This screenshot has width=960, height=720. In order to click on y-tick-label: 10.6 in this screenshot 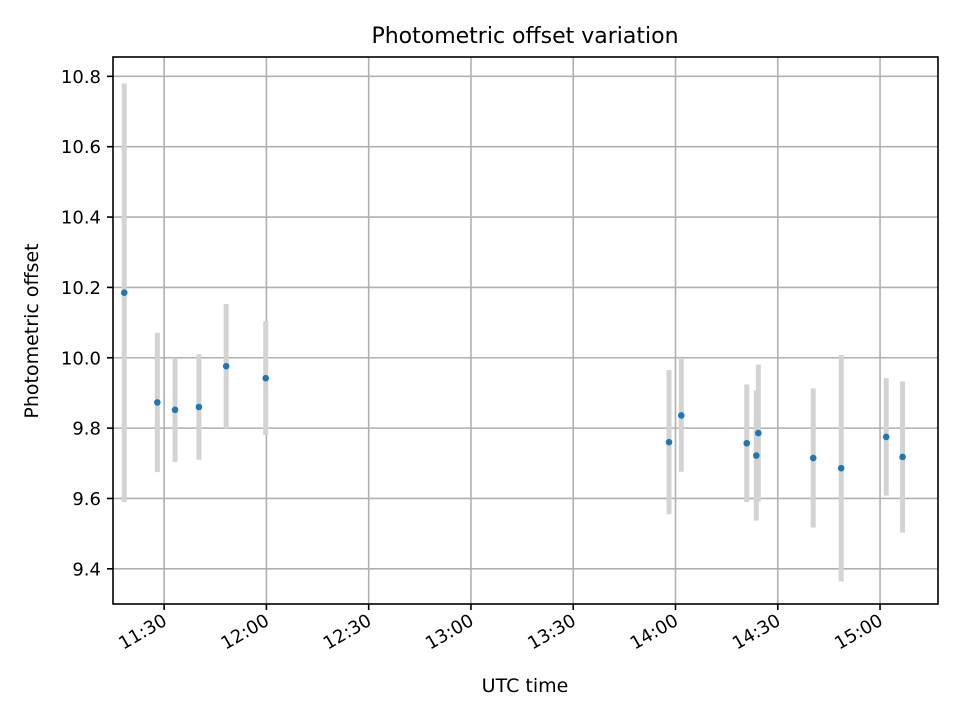, I will do `click(81, 147)`.